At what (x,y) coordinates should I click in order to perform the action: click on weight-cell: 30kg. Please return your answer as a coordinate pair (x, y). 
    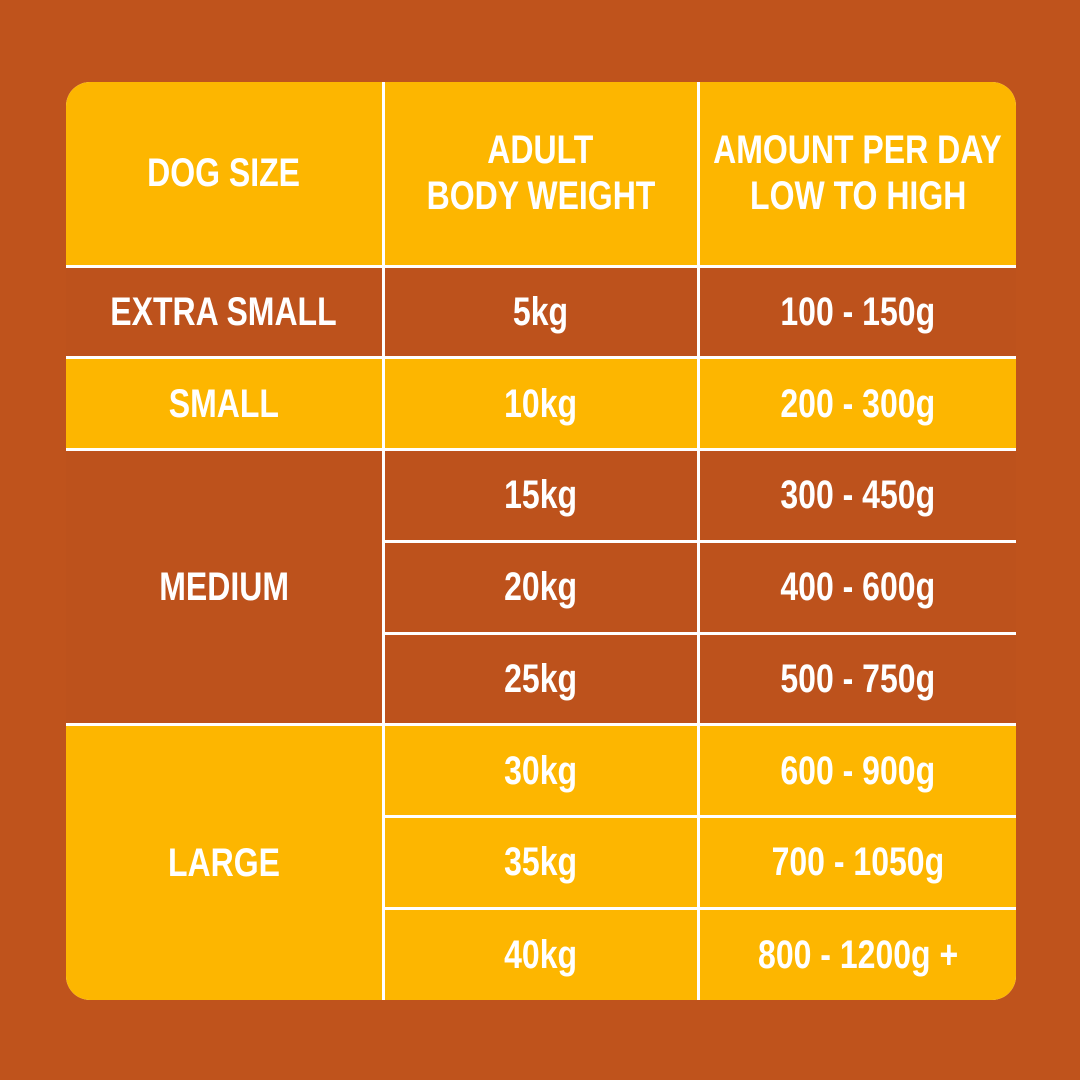
    Looking at the image, I should click on (540, 770).